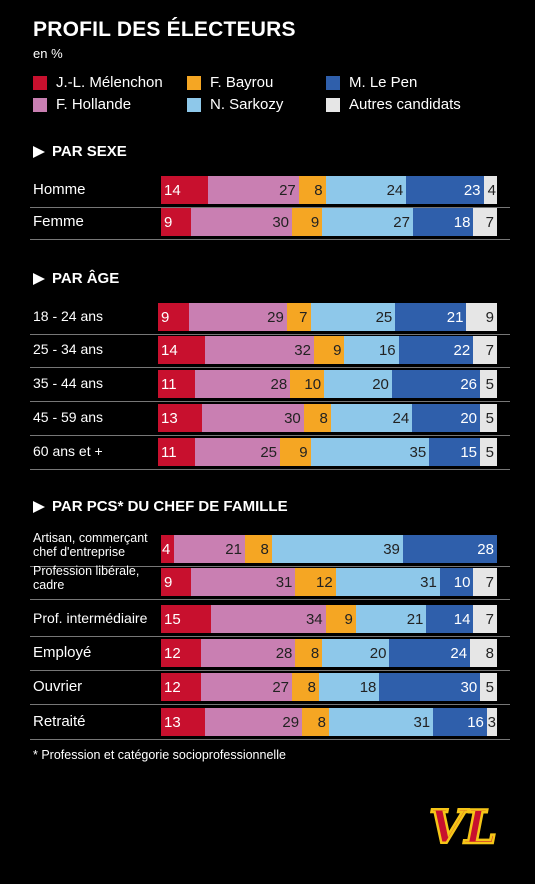 This screenshot has width=535, height=884. Describe the element at coordinates (268, 619) in the screenshot. I see `bar-segment: 34` at that location.